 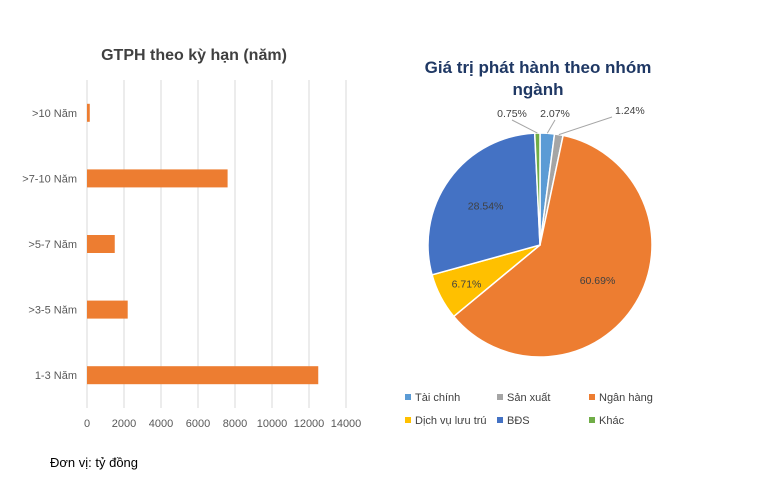 I want to click on x-tick-label: 10000, so click(x=272, y=424).